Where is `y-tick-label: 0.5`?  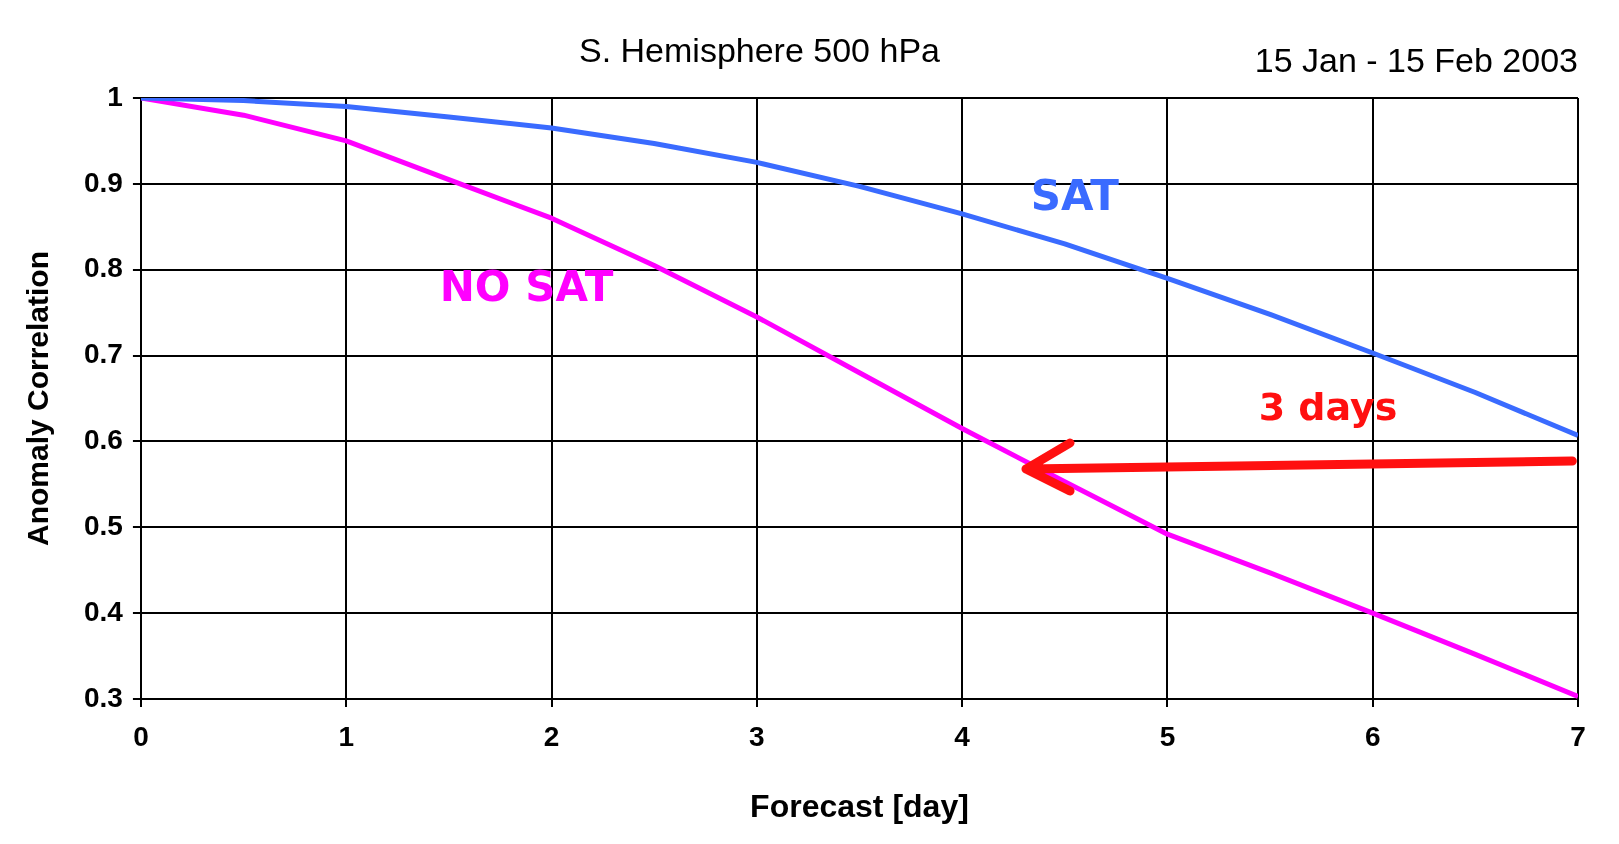 y-tick-label: 0.5 is located at coordinates (103, 525).